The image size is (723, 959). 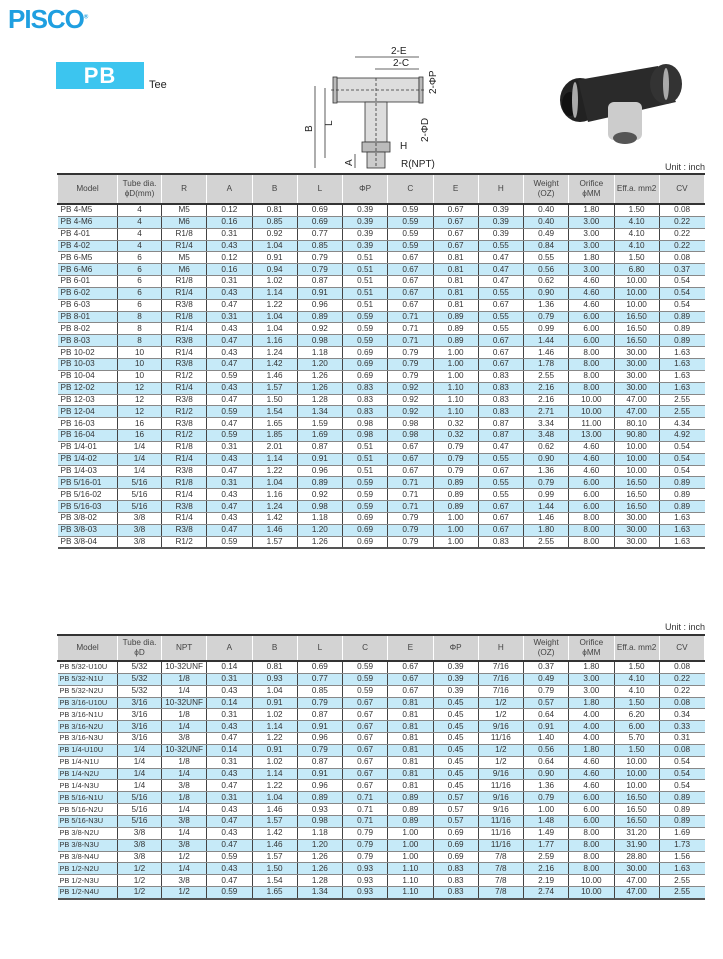 What do you see at coordinates (87, 798) in the screenshot?
I see `model-cell: PB 5/16-N1U` at bounding box center [87, 798].